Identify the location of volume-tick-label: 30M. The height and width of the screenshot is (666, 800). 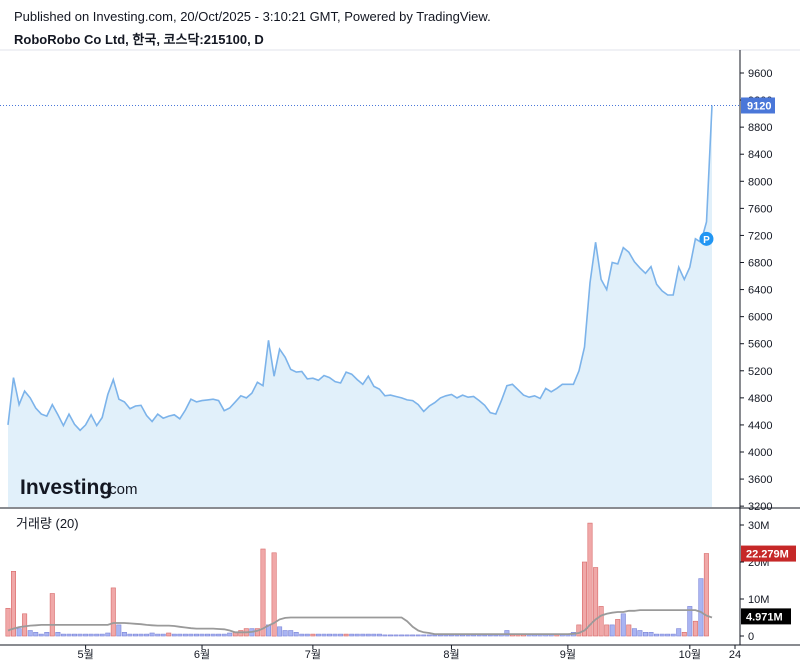
(758, 526).